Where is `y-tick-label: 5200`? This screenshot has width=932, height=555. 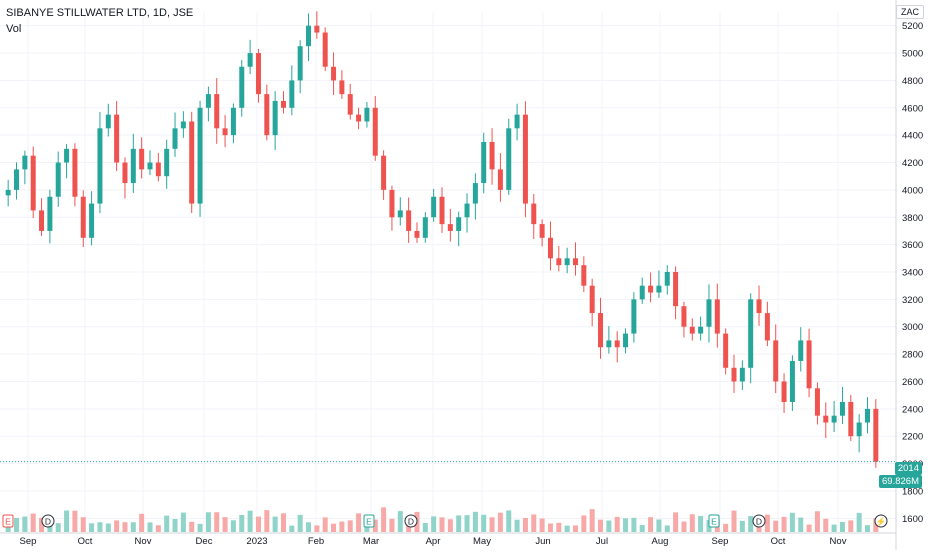
y-tick-label: 5200 is located at coordinates (912, 26).